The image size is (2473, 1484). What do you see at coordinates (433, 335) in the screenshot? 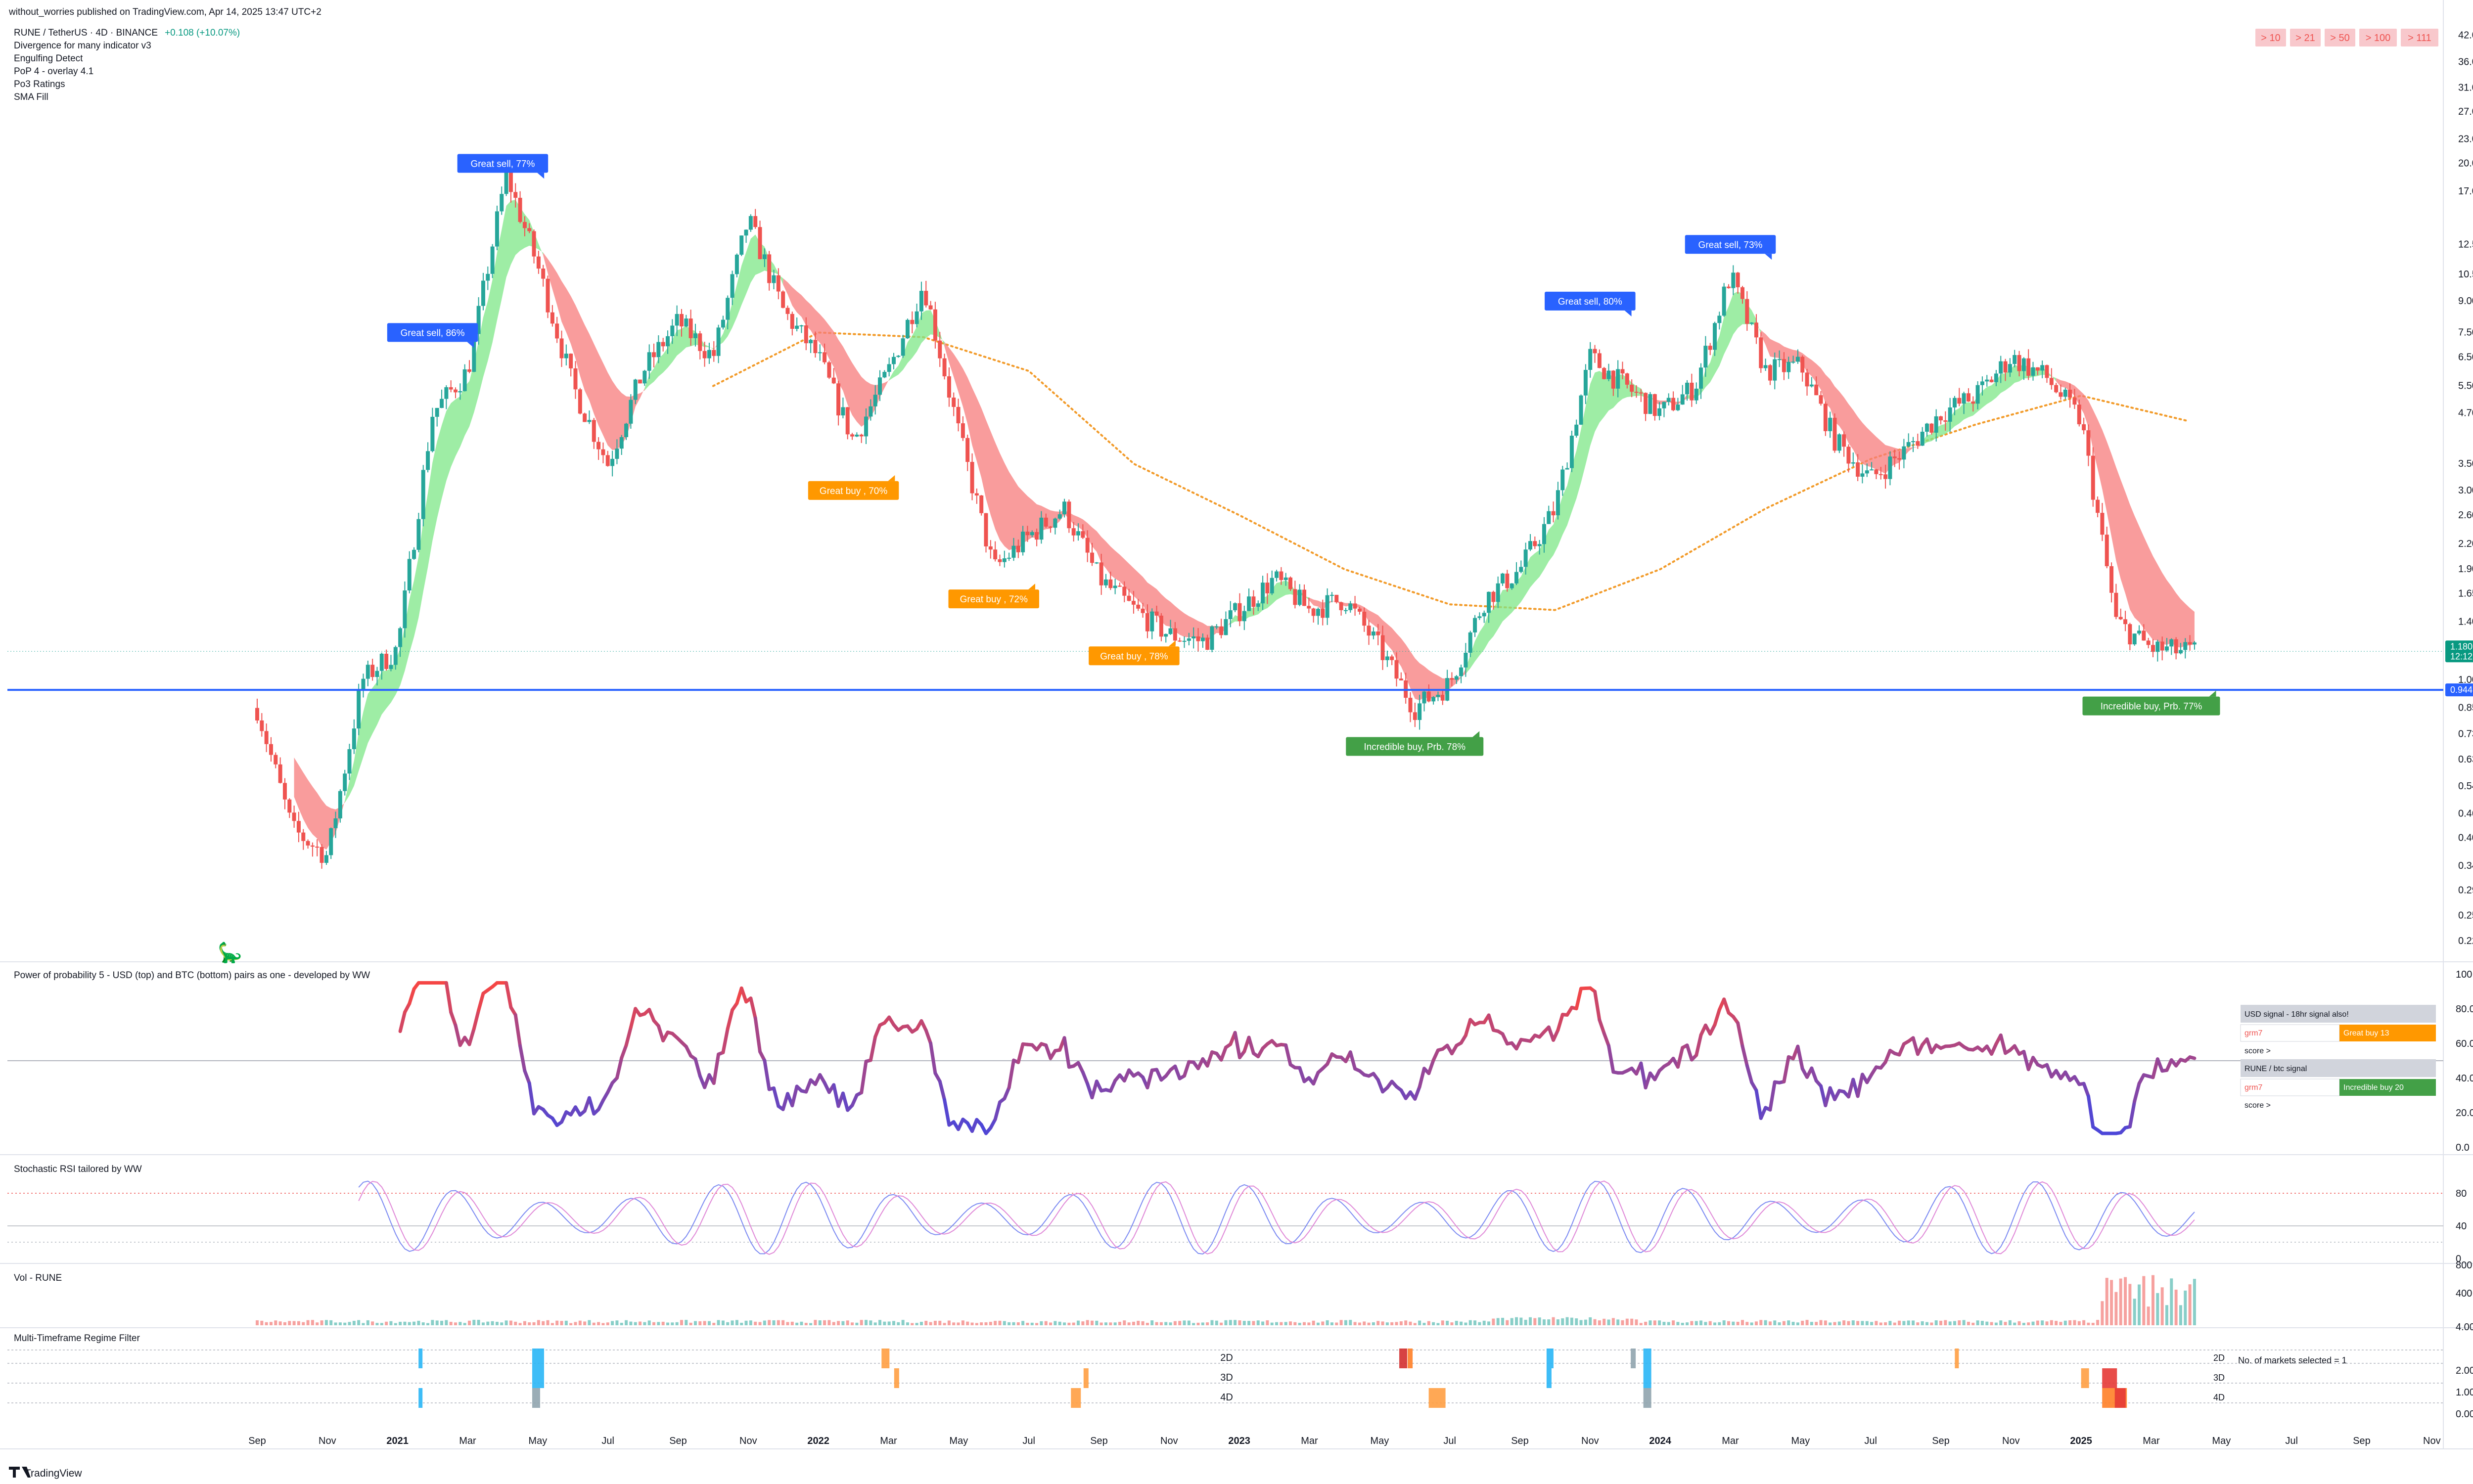
I see `signal-label-sell: Great sell, 86%` at bounding box center [433, 335].